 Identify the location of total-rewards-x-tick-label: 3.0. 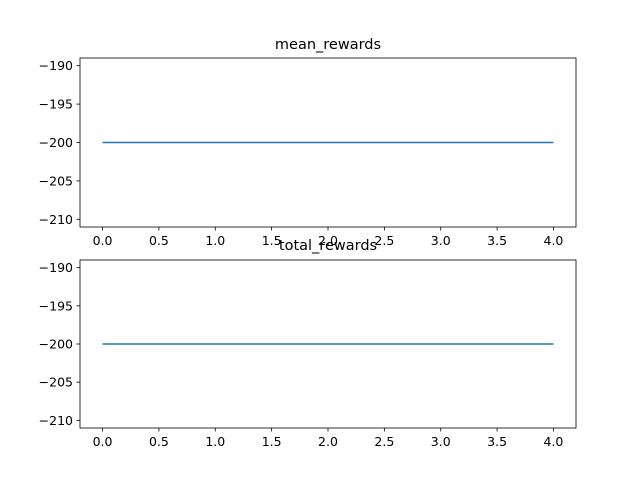
(441, 441).